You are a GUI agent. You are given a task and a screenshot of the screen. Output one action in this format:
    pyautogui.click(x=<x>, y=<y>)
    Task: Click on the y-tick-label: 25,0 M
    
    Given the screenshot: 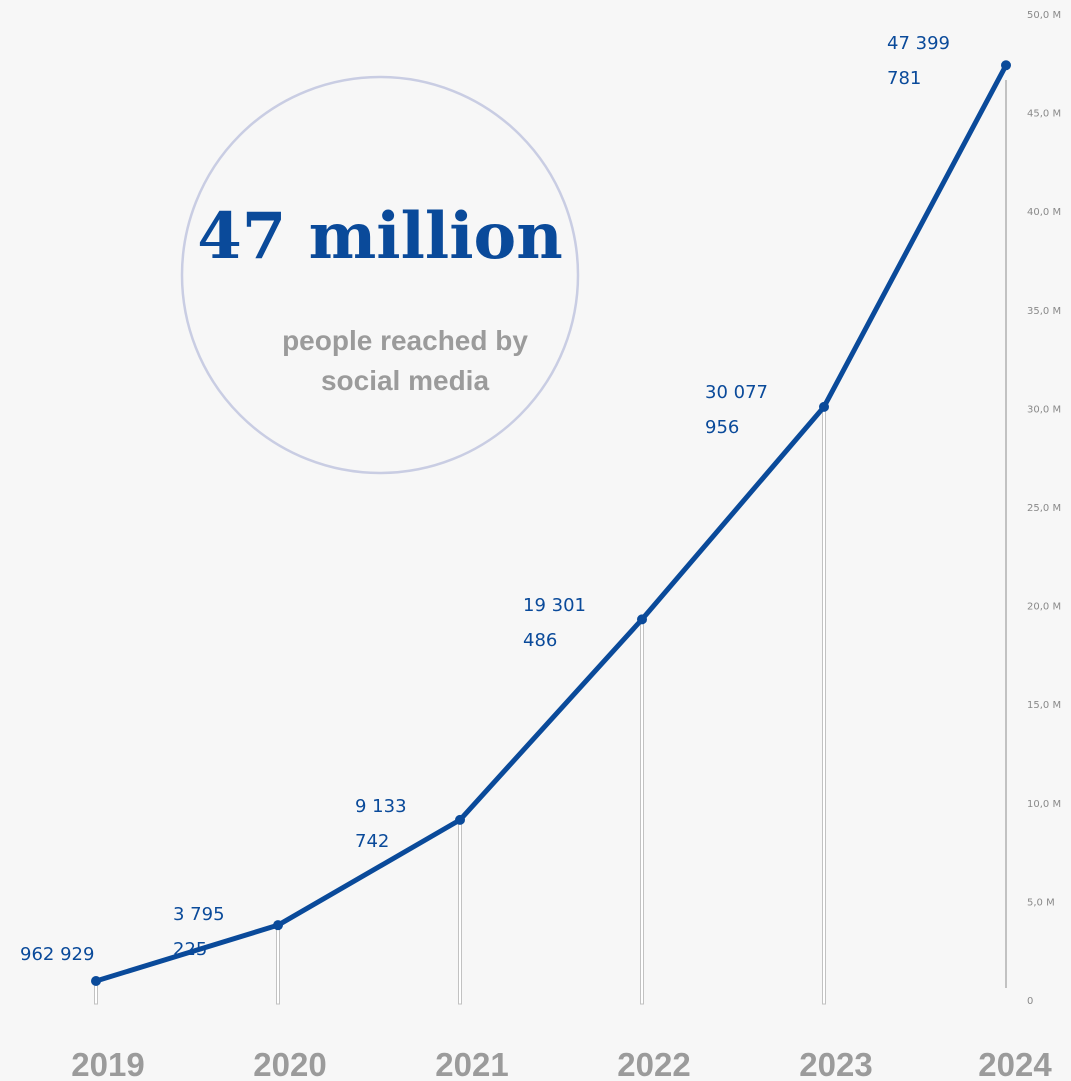 What is the action you would take?
    pyautogui.click(x=1044, y=508)
    